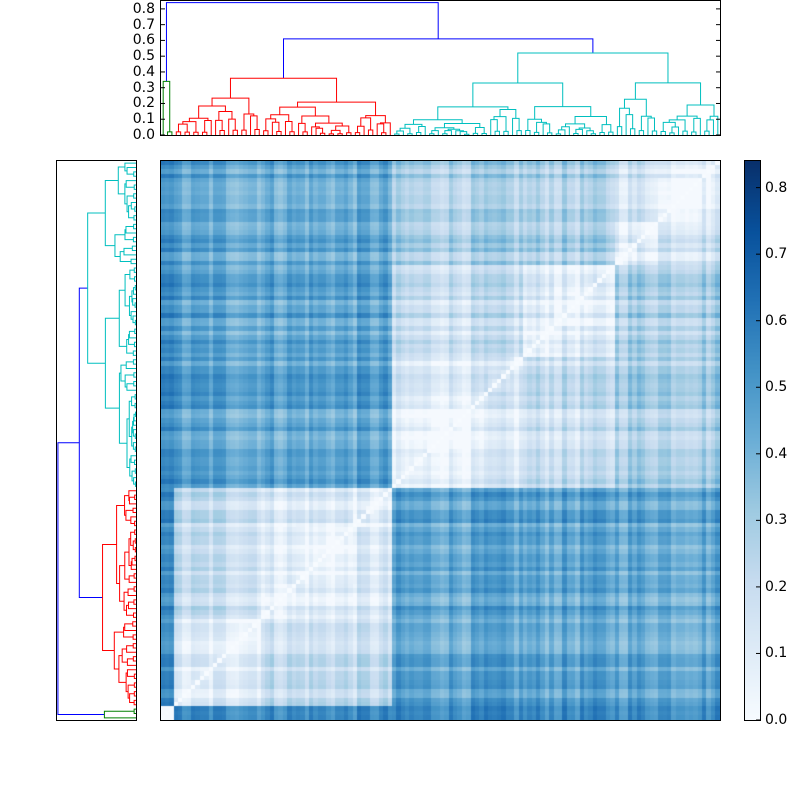  What do you see at coordinates (143, 119) in the screenshot?
I see `ytick-label: 0.1` at bounding box center [143, 119].